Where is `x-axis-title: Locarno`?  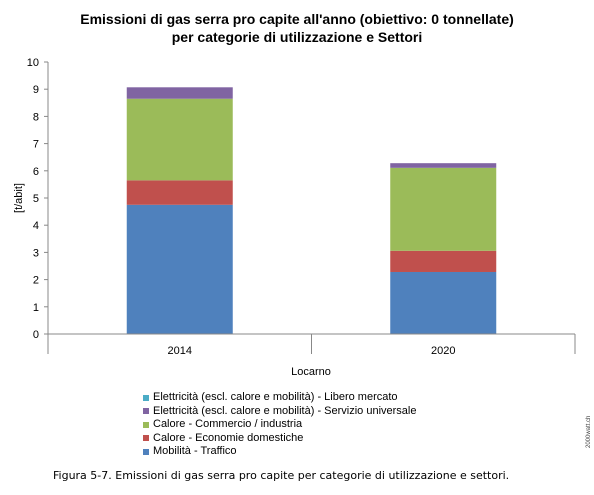 x-axis-title: Locarno is located at coordinates (311, 372).